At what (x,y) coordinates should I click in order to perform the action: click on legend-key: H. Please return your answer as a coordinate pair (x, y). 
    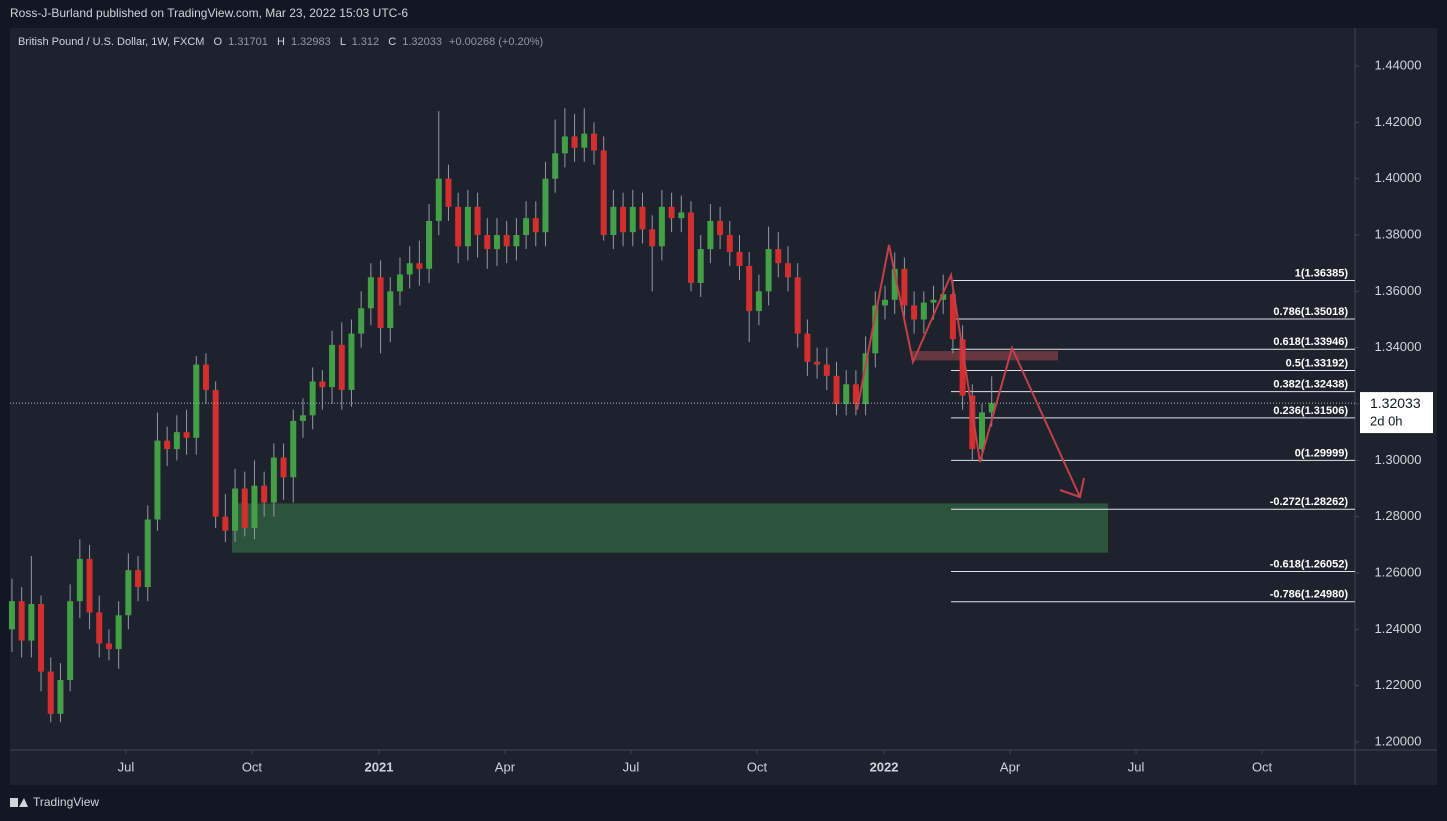
    Looking at the image, I should click on (281, 42).